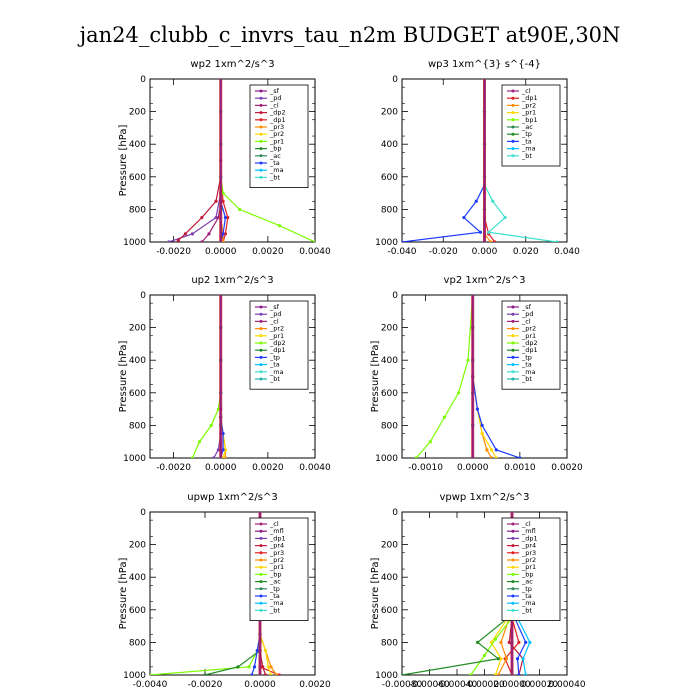  Describe the element at coordinates (265, 674) in the screenshot. I see `series-point-pr4` at that location.